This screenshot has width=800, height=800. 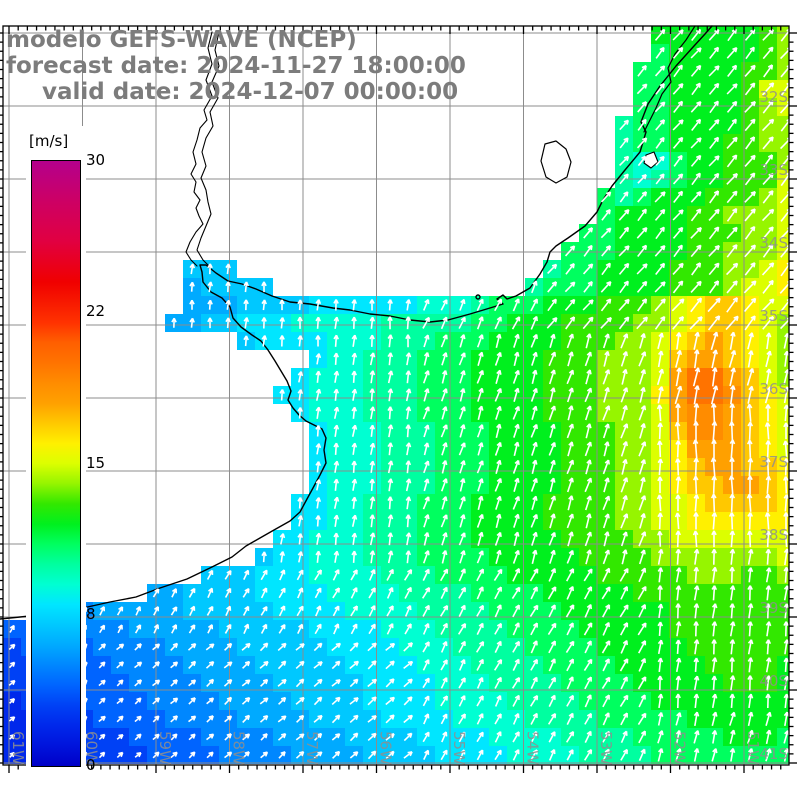 What do you see at coordinates (96, 311) in the screenshot?
I see `colorbar-tick-label: 22` at bounding box center [96, 311].